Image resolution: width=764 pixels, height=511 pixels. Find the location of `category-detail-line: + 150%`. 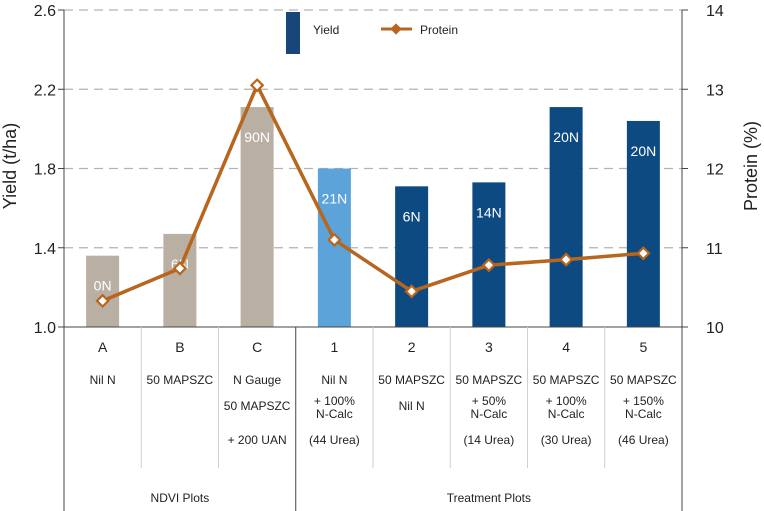

category-detail-line: + 150% is located at coordinates (643, 401).